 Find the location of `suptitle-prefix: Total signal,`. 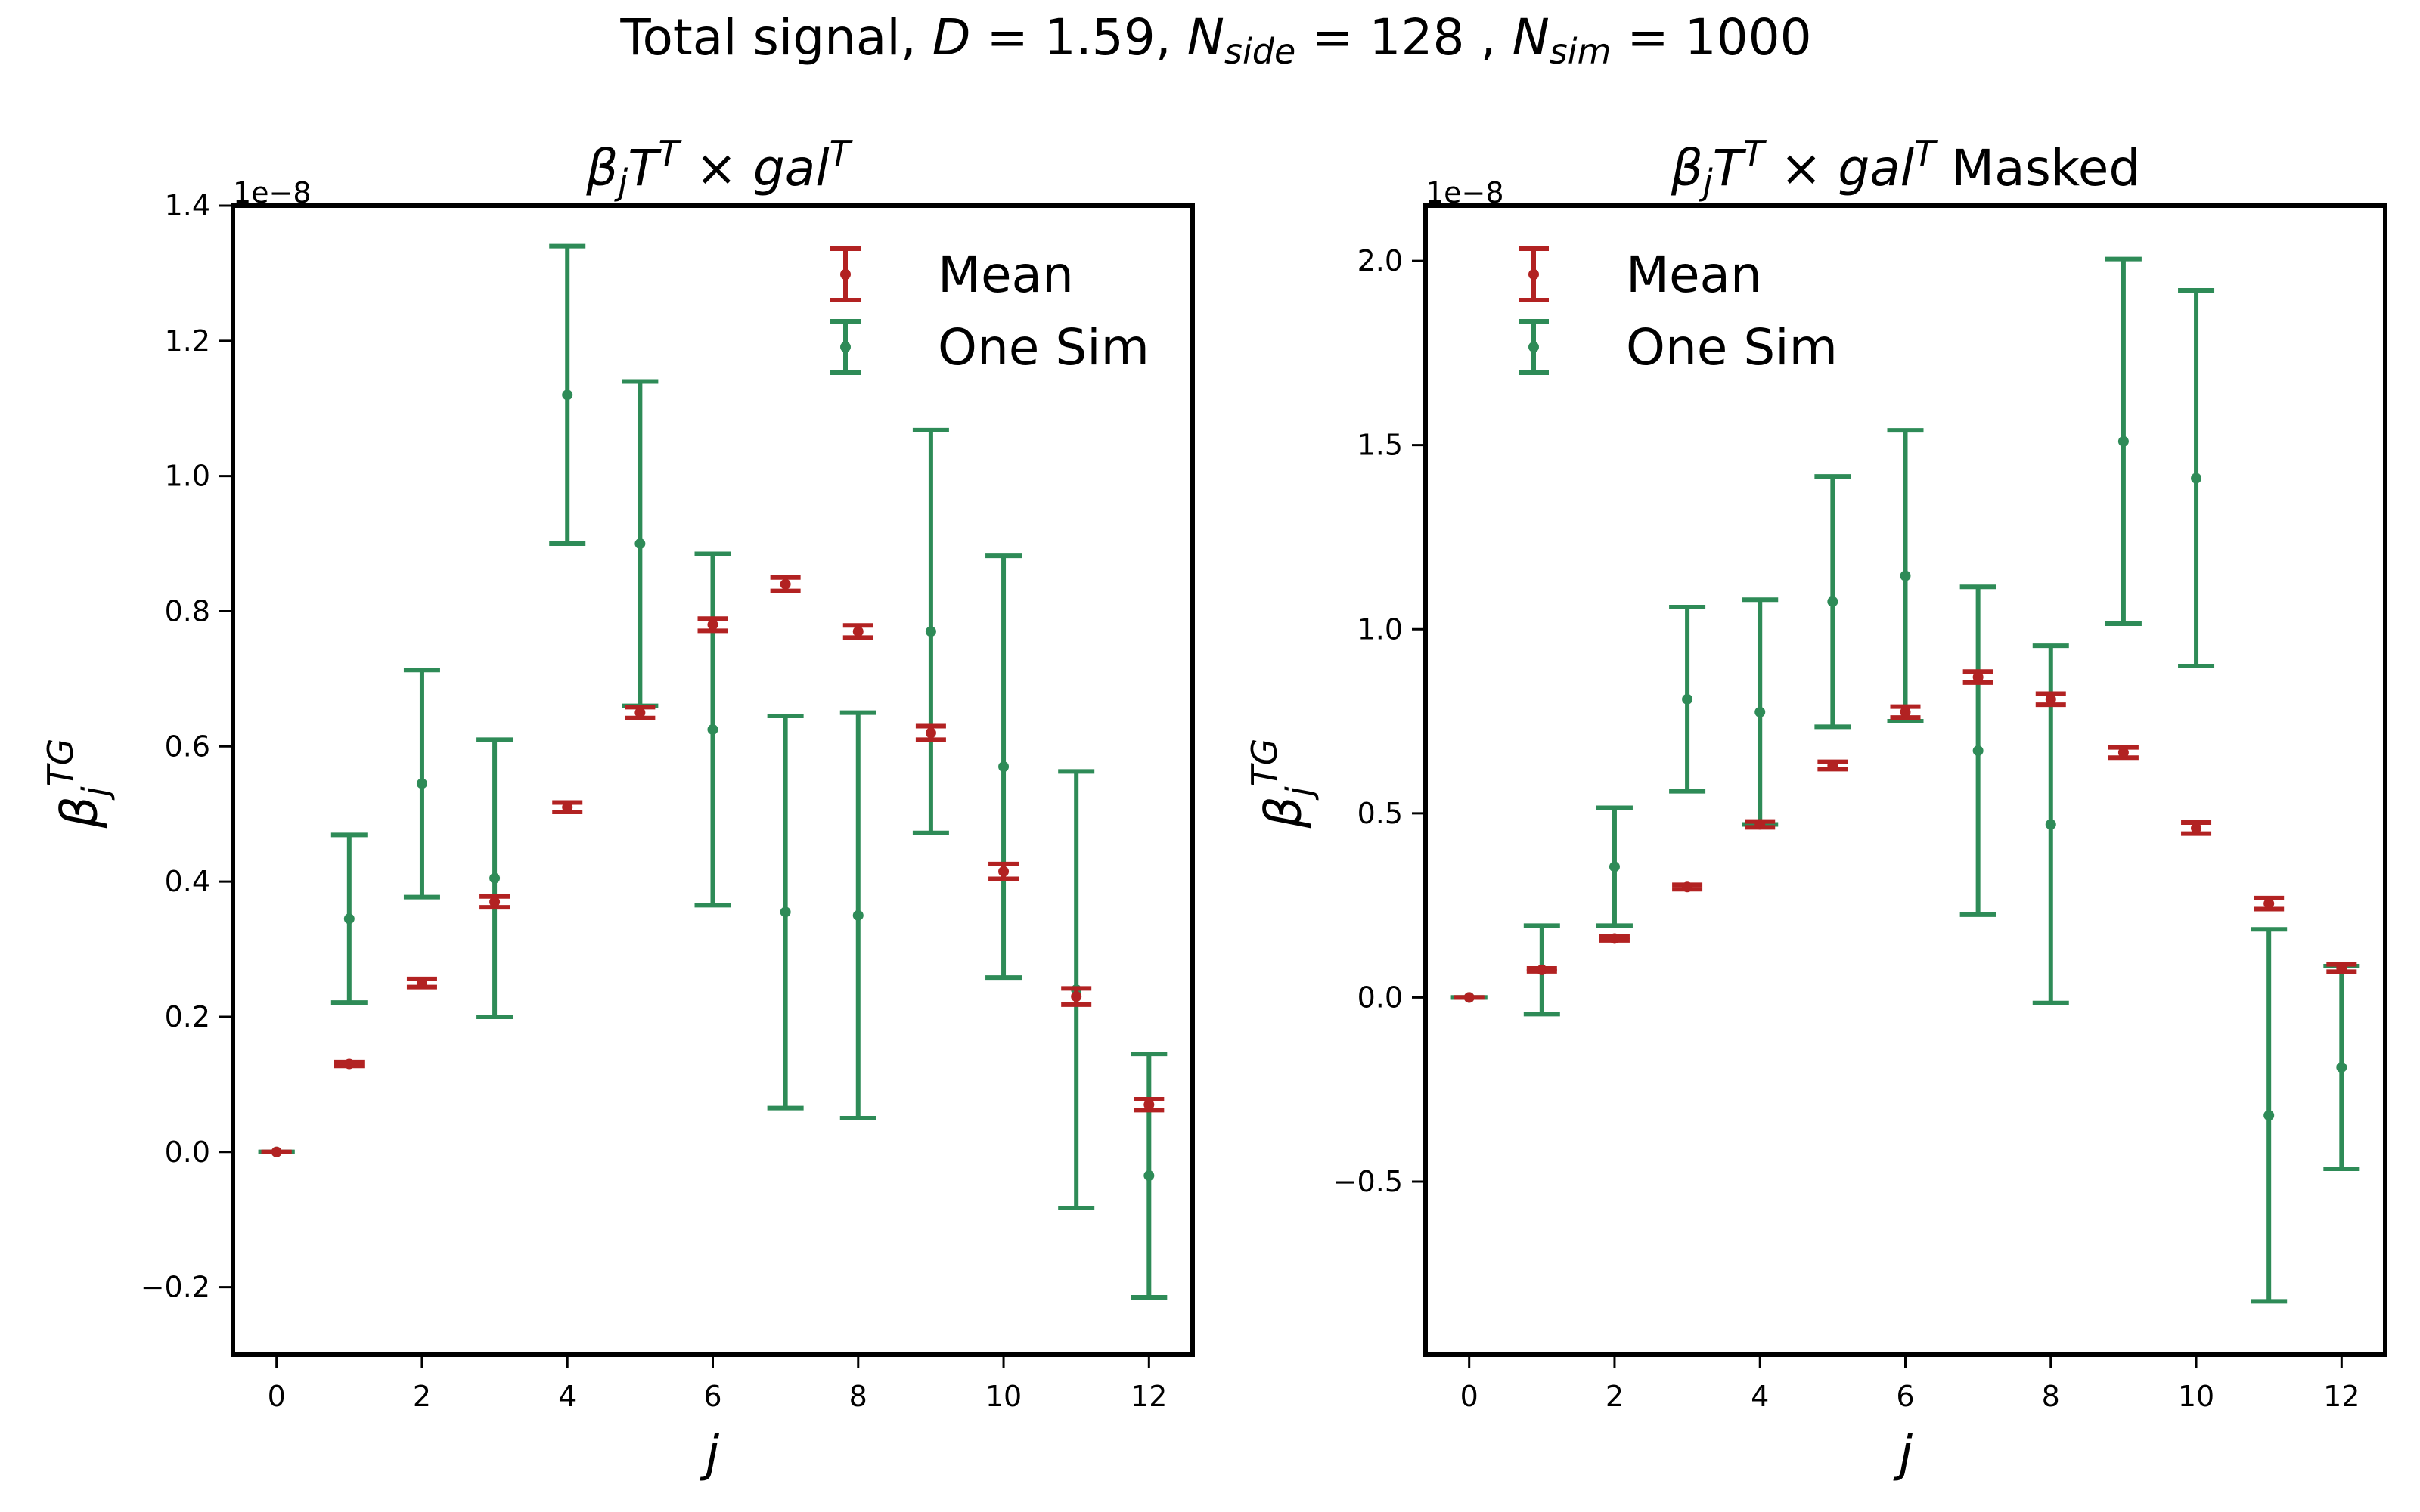

suptitle-prefix: Total signal, is located at coordinates (775, 38).